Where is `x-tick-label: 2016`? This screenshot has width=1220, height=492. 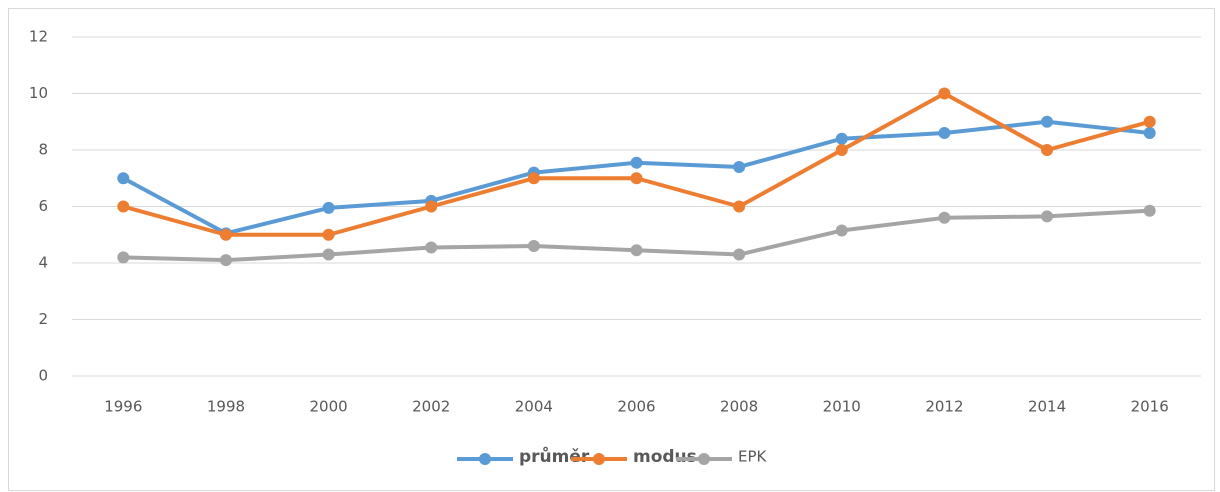
x-tick-label: 2016 is located at coordinates (1150, 407).